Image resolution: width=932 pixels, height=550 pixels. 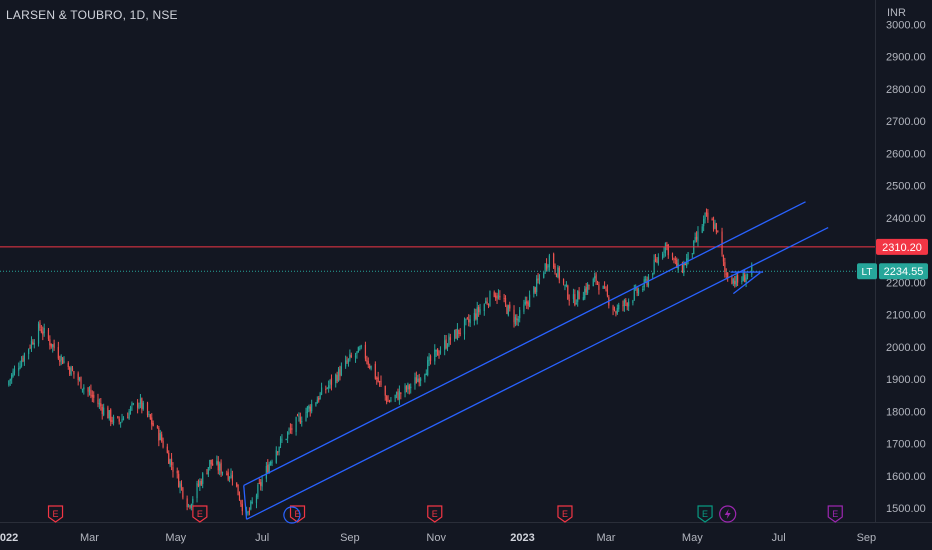 What do you see at coordinates (906, 122) in the screenshot?
I see `y-tick-label: 2700.00` at bounding box center [906, 122].